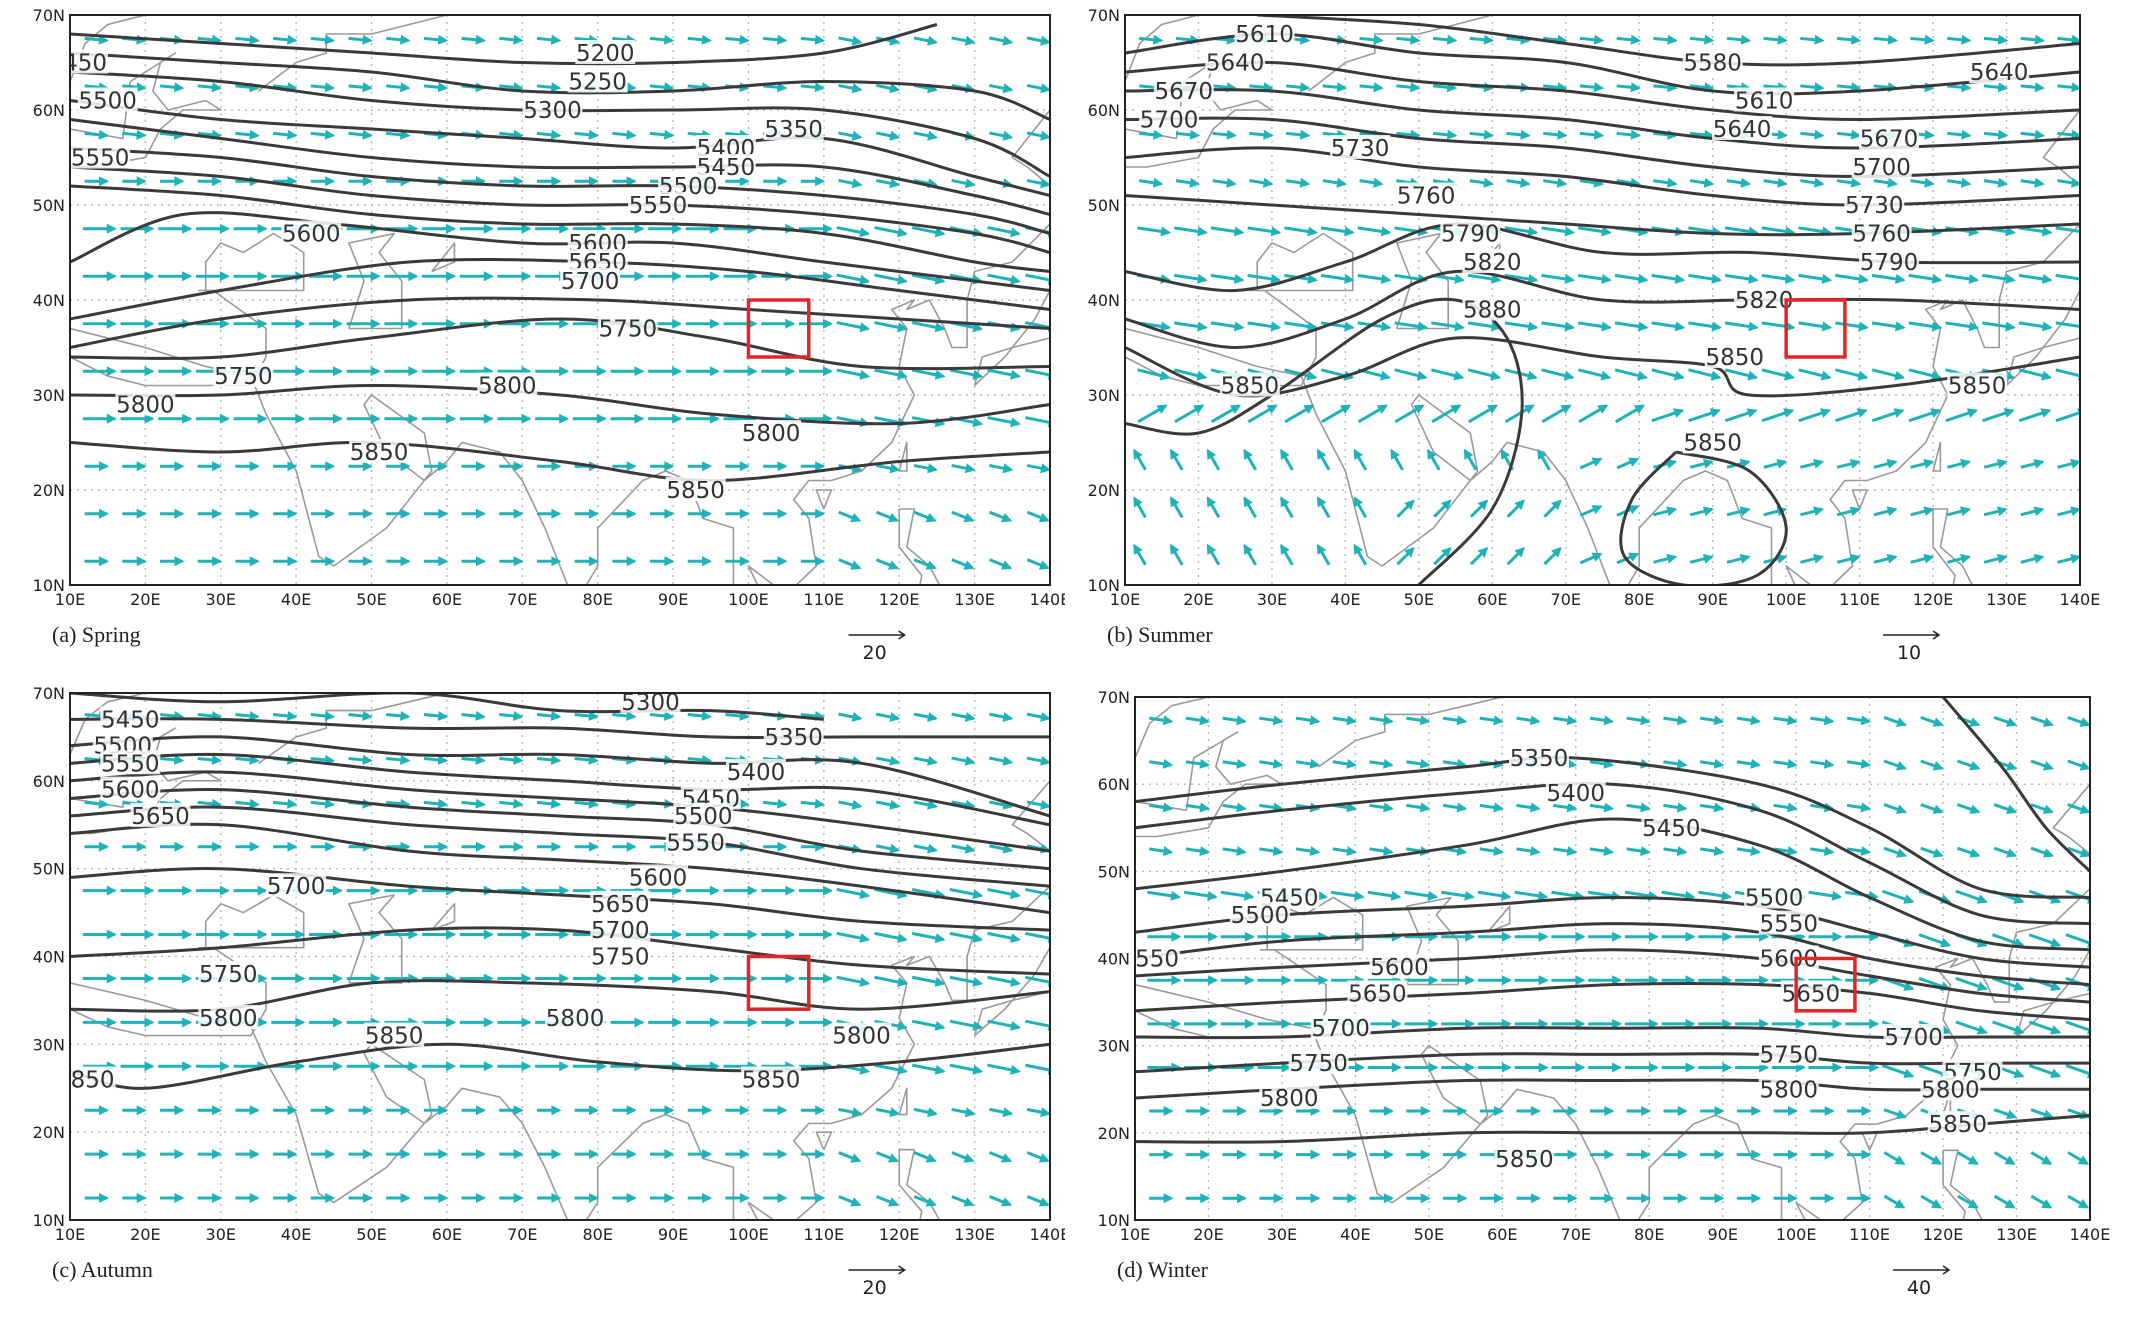 The height and width of the screenshot is (1318, 2131). I want to click on contour-label: 5790, so click(1470, 235).